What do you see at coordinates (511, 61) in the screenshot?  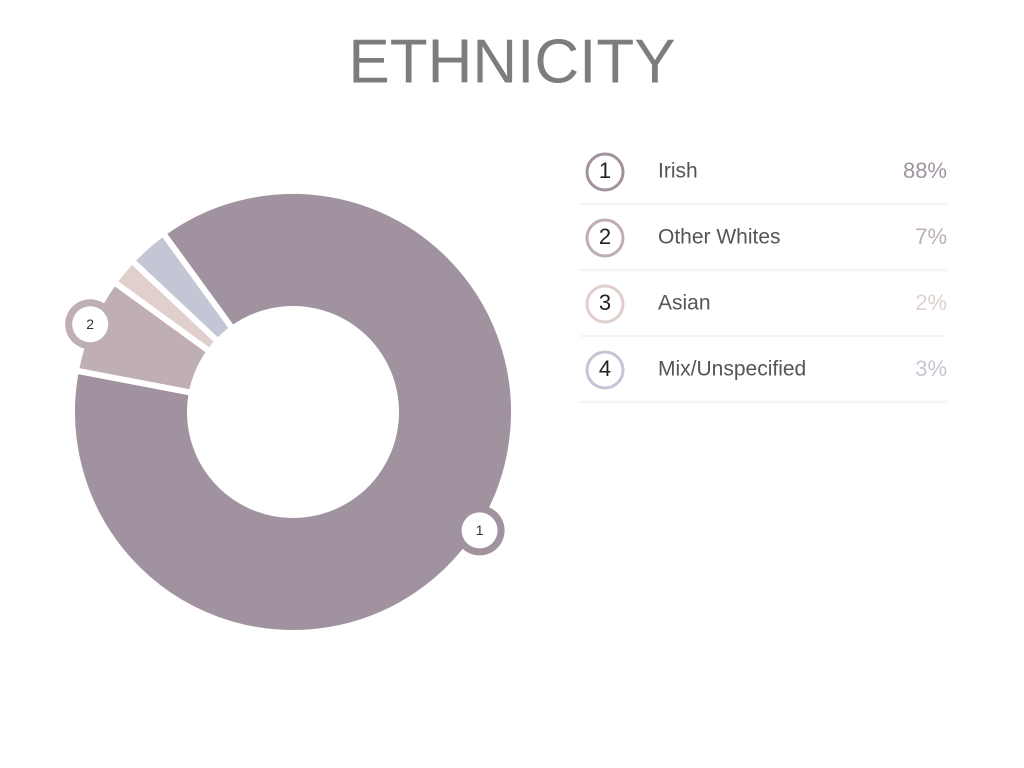 I see `chart-title: ETHNICITY` at bounding box center [511, 61].